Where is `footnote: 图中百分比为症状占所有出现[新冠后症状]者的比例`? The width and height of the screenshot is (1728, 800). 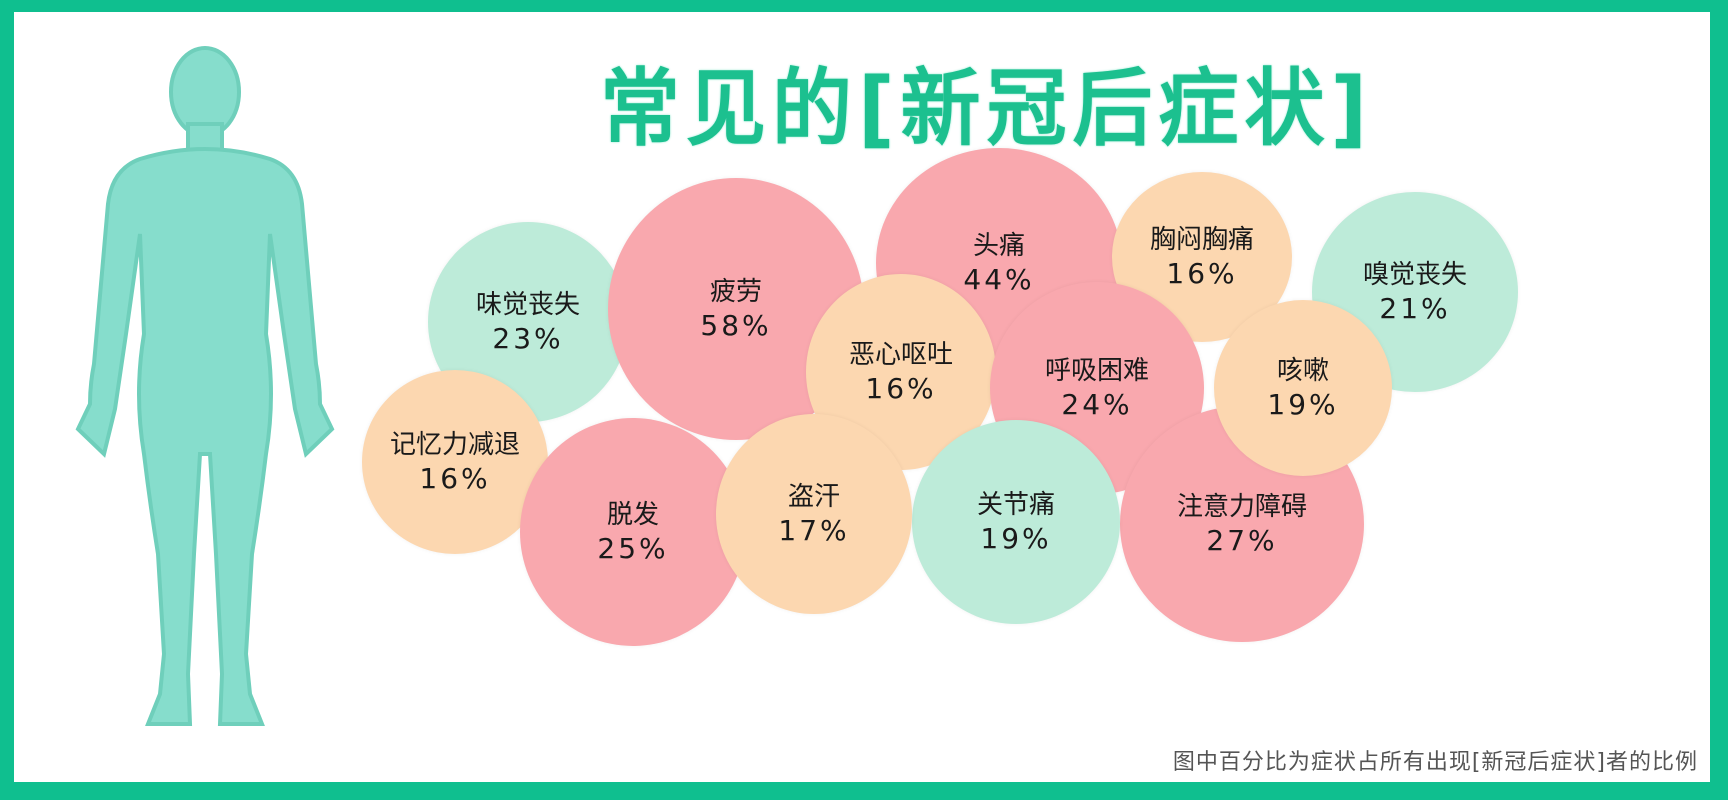 footnote: 图中百分比为症状占所有出现[新冠后症状]者的比例 is located at coordinates (1435, 762).